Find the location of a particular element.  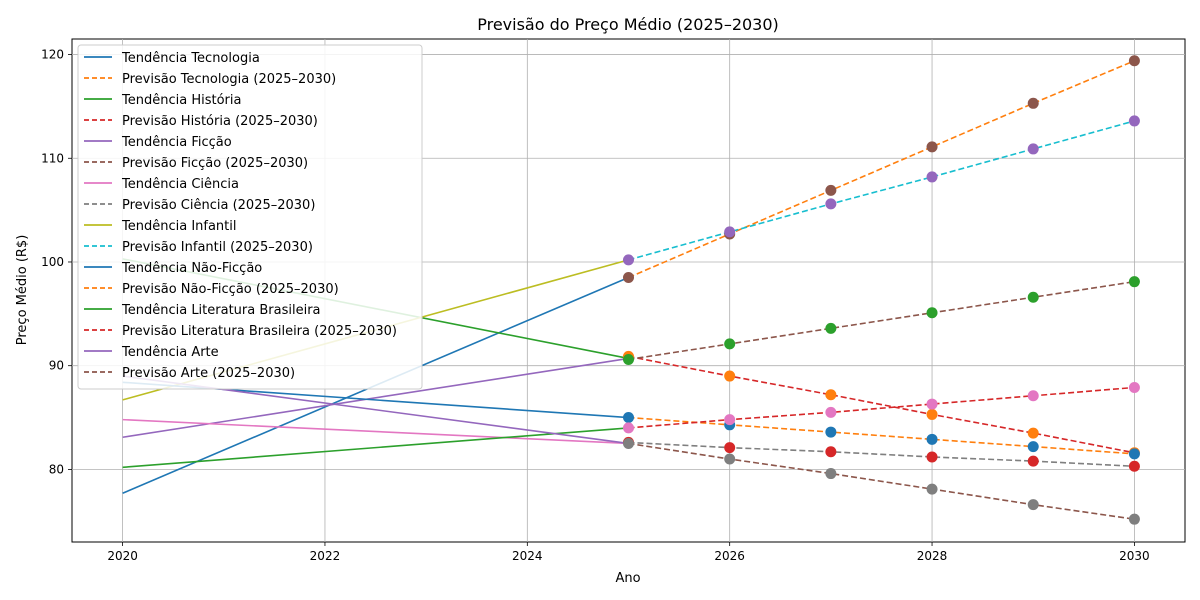

x-tick-label: 2030 is located at coordinates (1134, 556).